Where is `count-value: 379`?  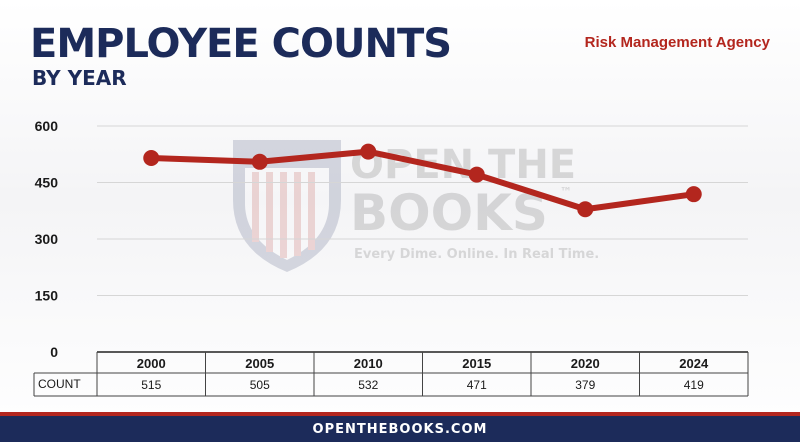 count-value: 379 is located at coordinates (585, 385).